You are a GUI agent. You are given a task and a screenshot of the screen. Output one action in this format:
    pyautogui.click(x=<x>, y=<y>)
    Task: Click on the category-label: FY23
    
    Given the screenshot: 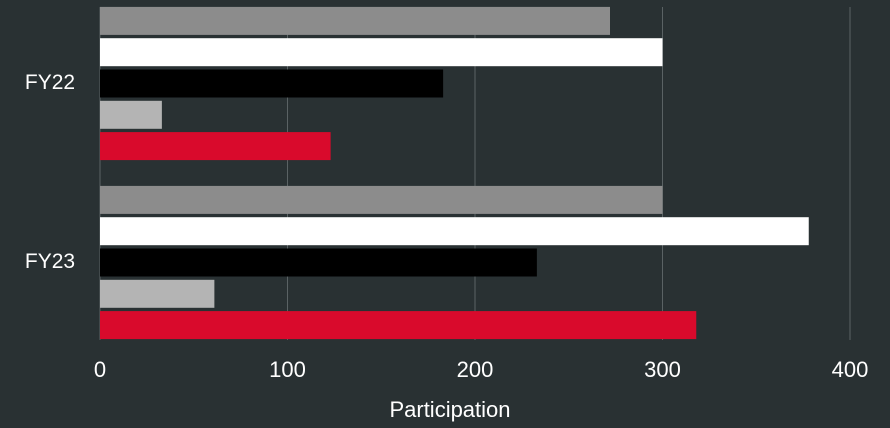 What is the action you would take?
    pyautogui.click(x=50, y=261)
    